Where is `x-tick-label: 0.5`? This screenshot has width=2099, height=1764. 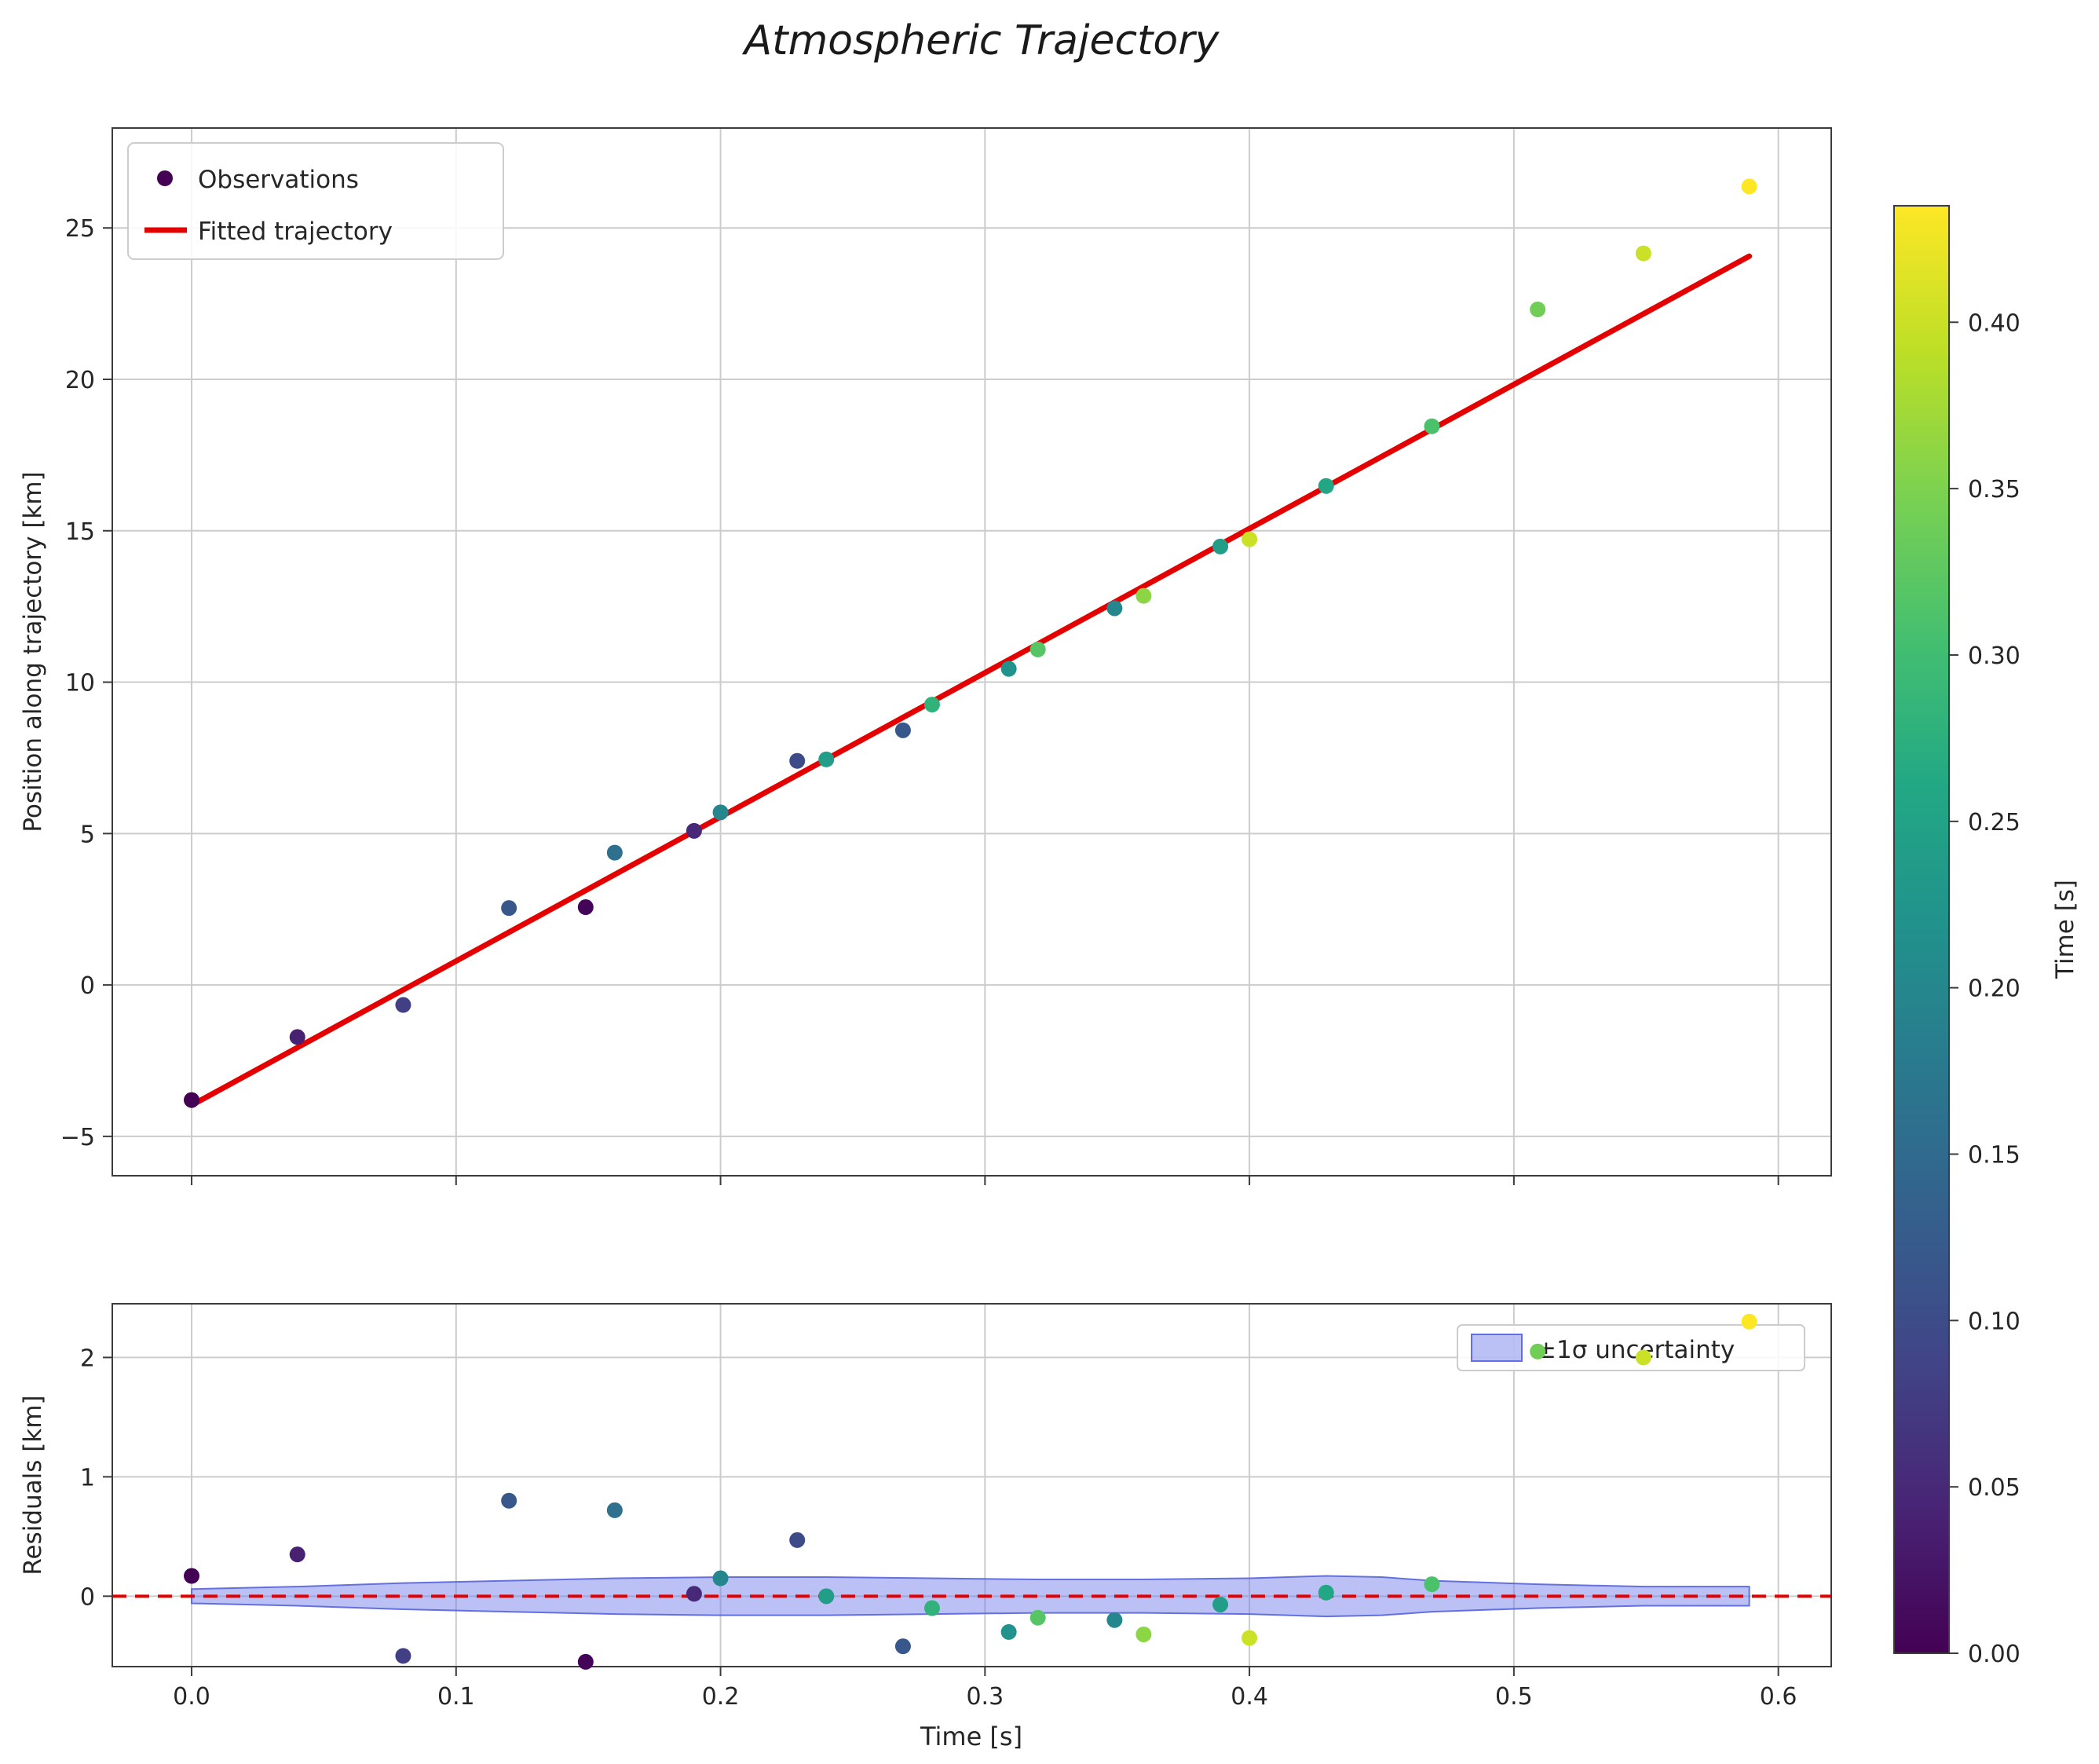
x-tick-label: 0.5 is located at coordinates (1514, 1697).